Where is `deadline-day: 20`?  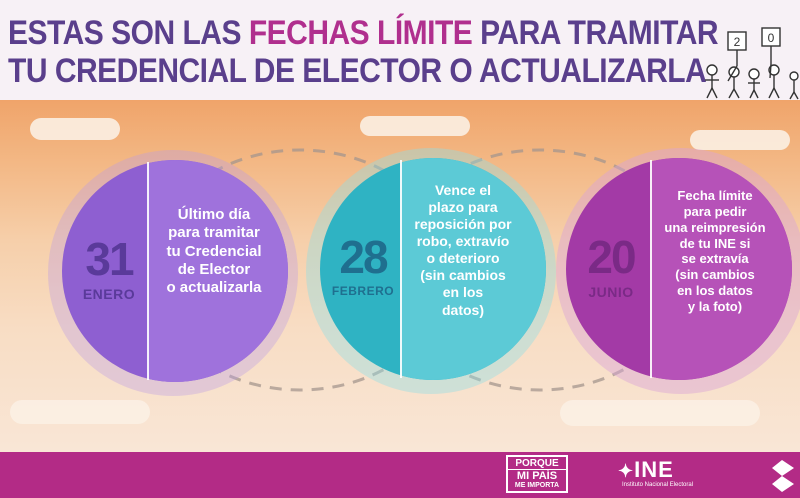
deadline-day: 20 is located at coordinates (611, 257).